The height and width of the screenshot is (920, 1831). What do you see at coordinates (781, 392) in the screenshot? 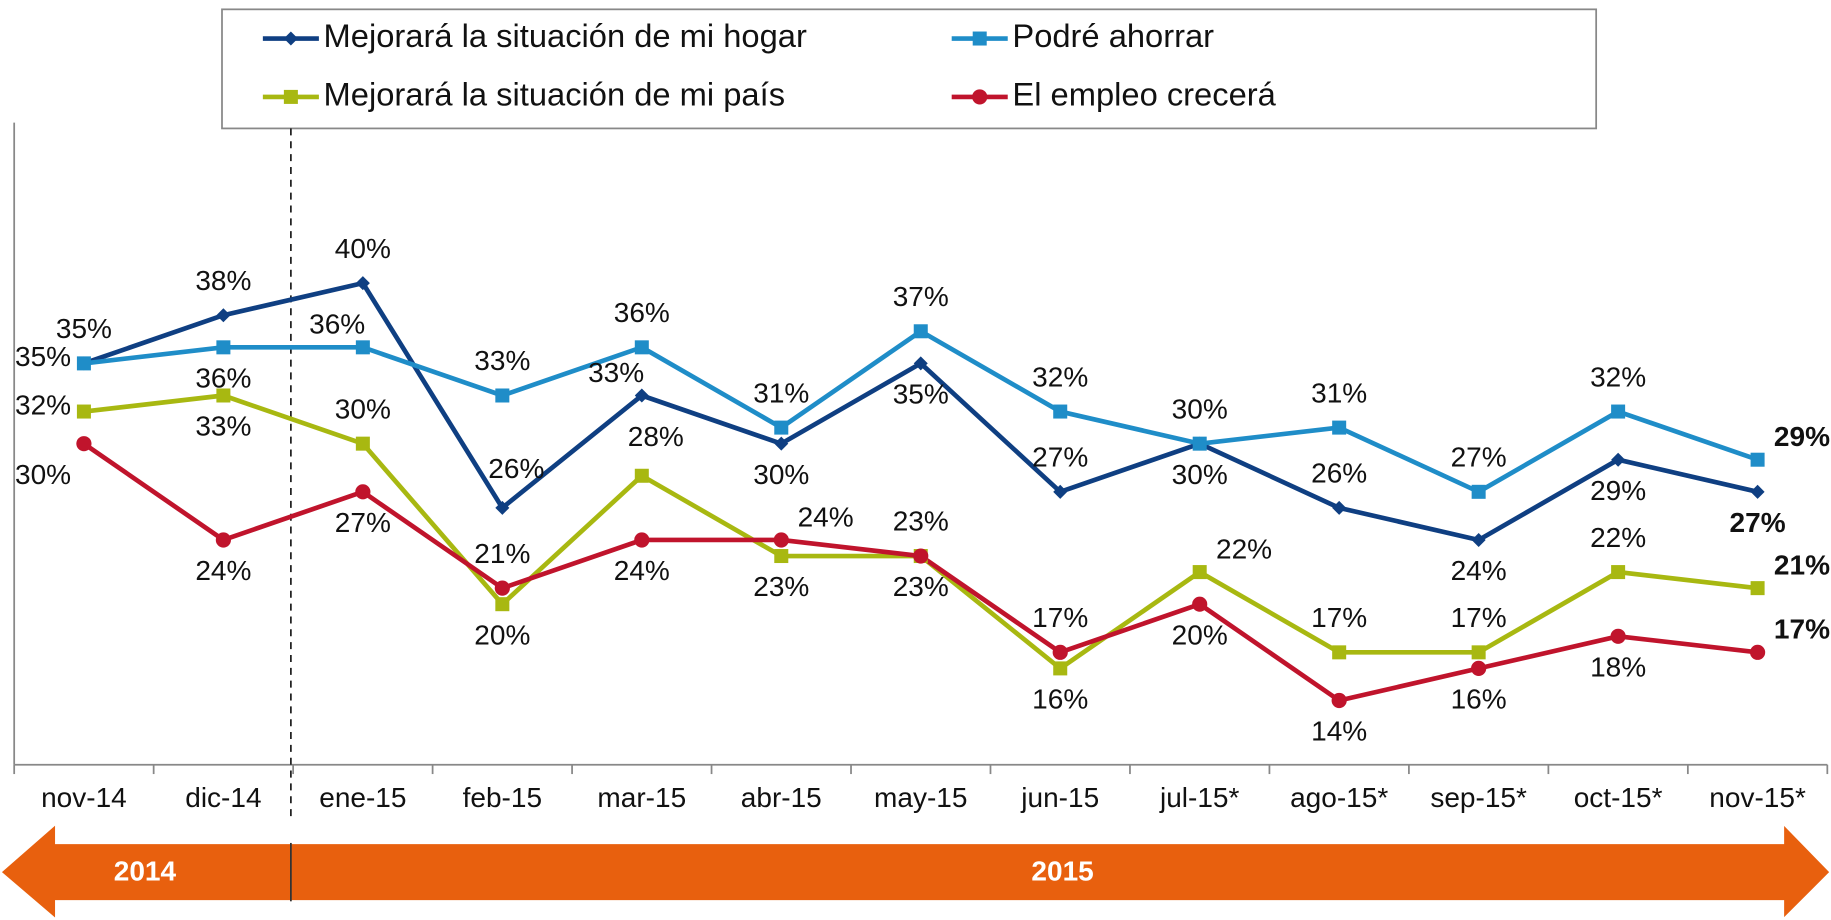
I see `data-label: 31%` at bounding box center [781, 392].